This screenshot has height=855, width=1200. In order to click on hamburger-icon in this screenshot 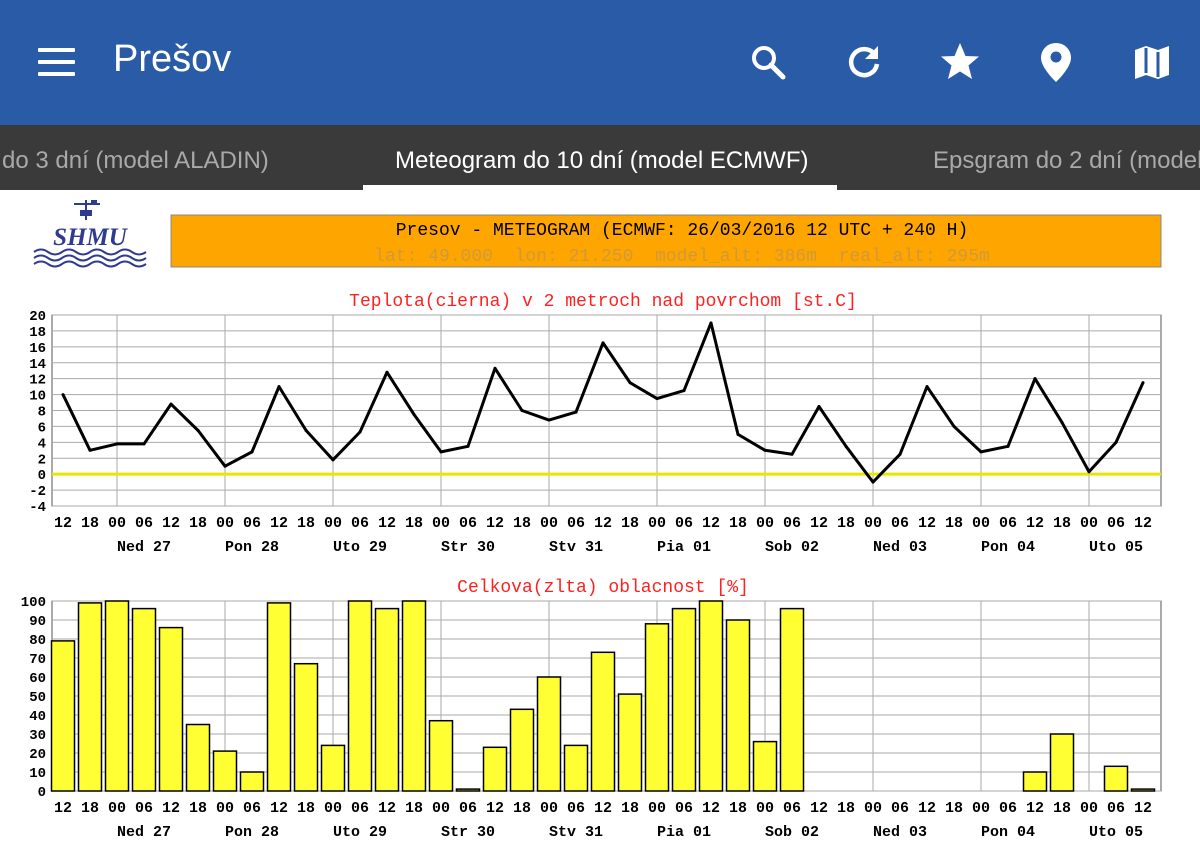, I will do `click(56, 50)`.